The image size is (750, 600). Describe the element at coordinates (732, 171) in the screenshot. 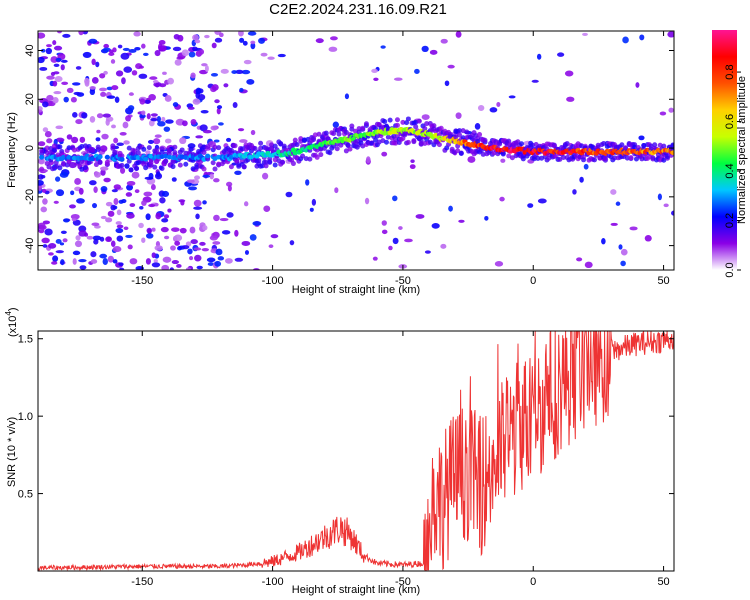

I see `colorbar-ticks: 0.0 0.2 0.4 0.6 0.8` at that location.